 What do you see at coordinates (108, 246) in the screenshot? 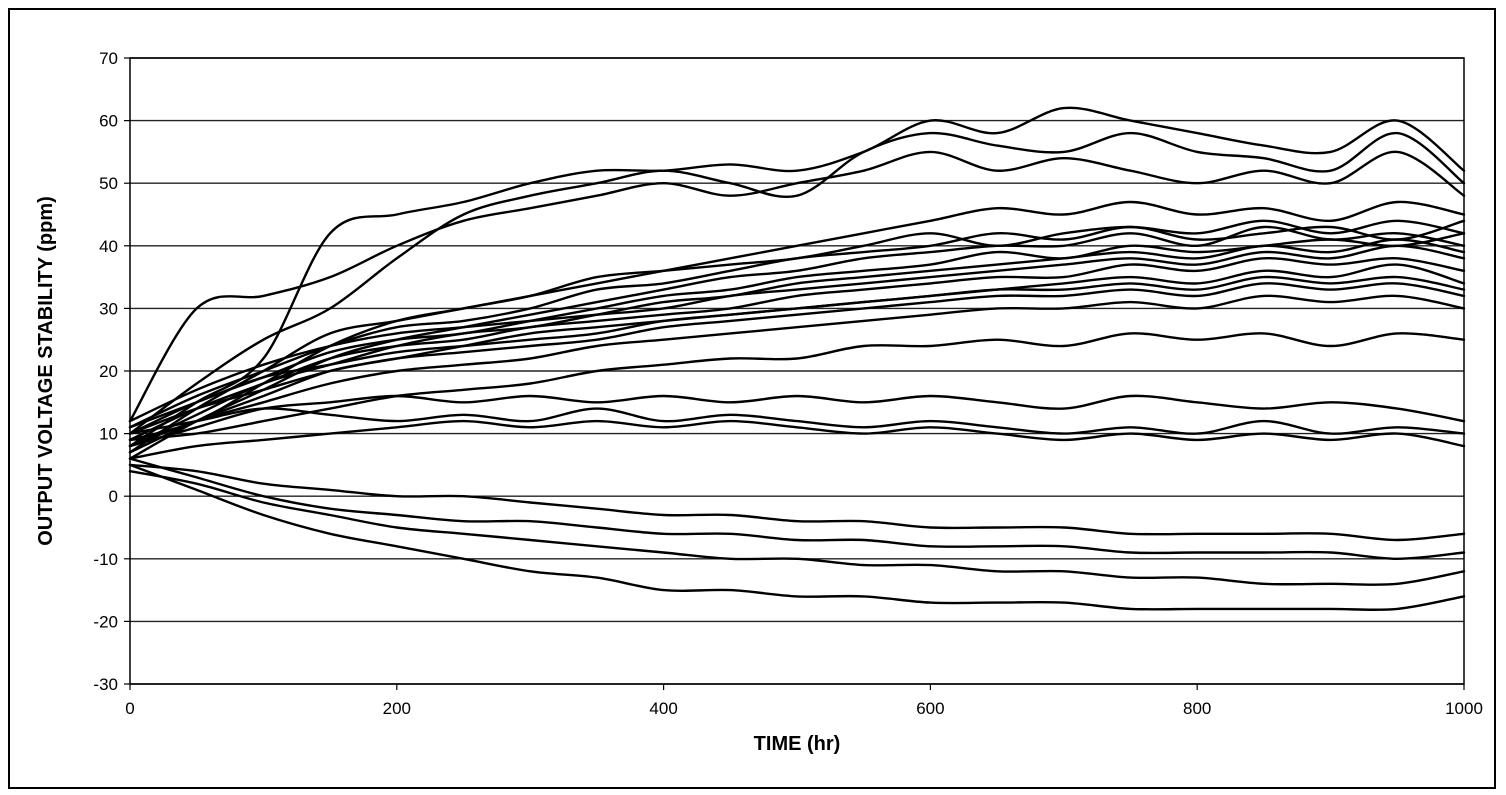
I see `y-tick-label: 40` at bounding box center [108, 246].